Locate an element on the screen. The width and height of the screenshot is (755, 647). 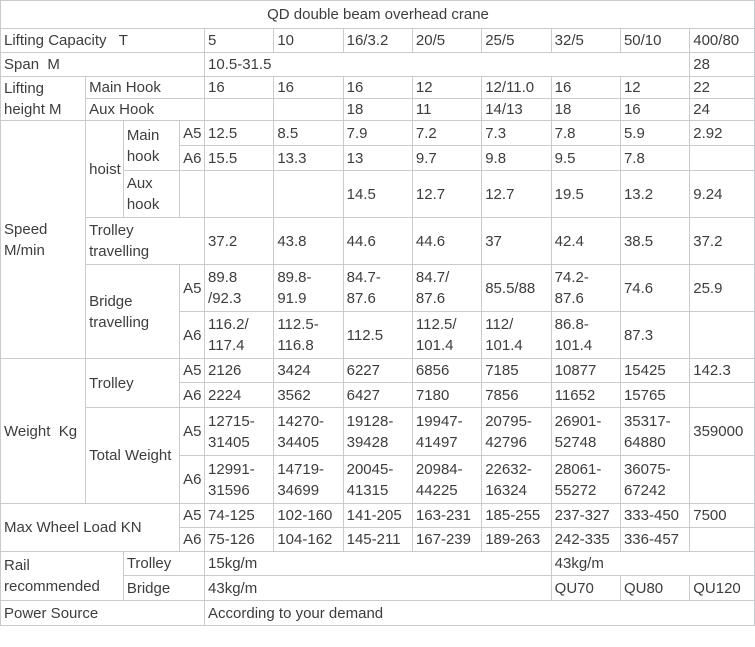
spec-cell: 15425 is located at coordinates (655, 370).